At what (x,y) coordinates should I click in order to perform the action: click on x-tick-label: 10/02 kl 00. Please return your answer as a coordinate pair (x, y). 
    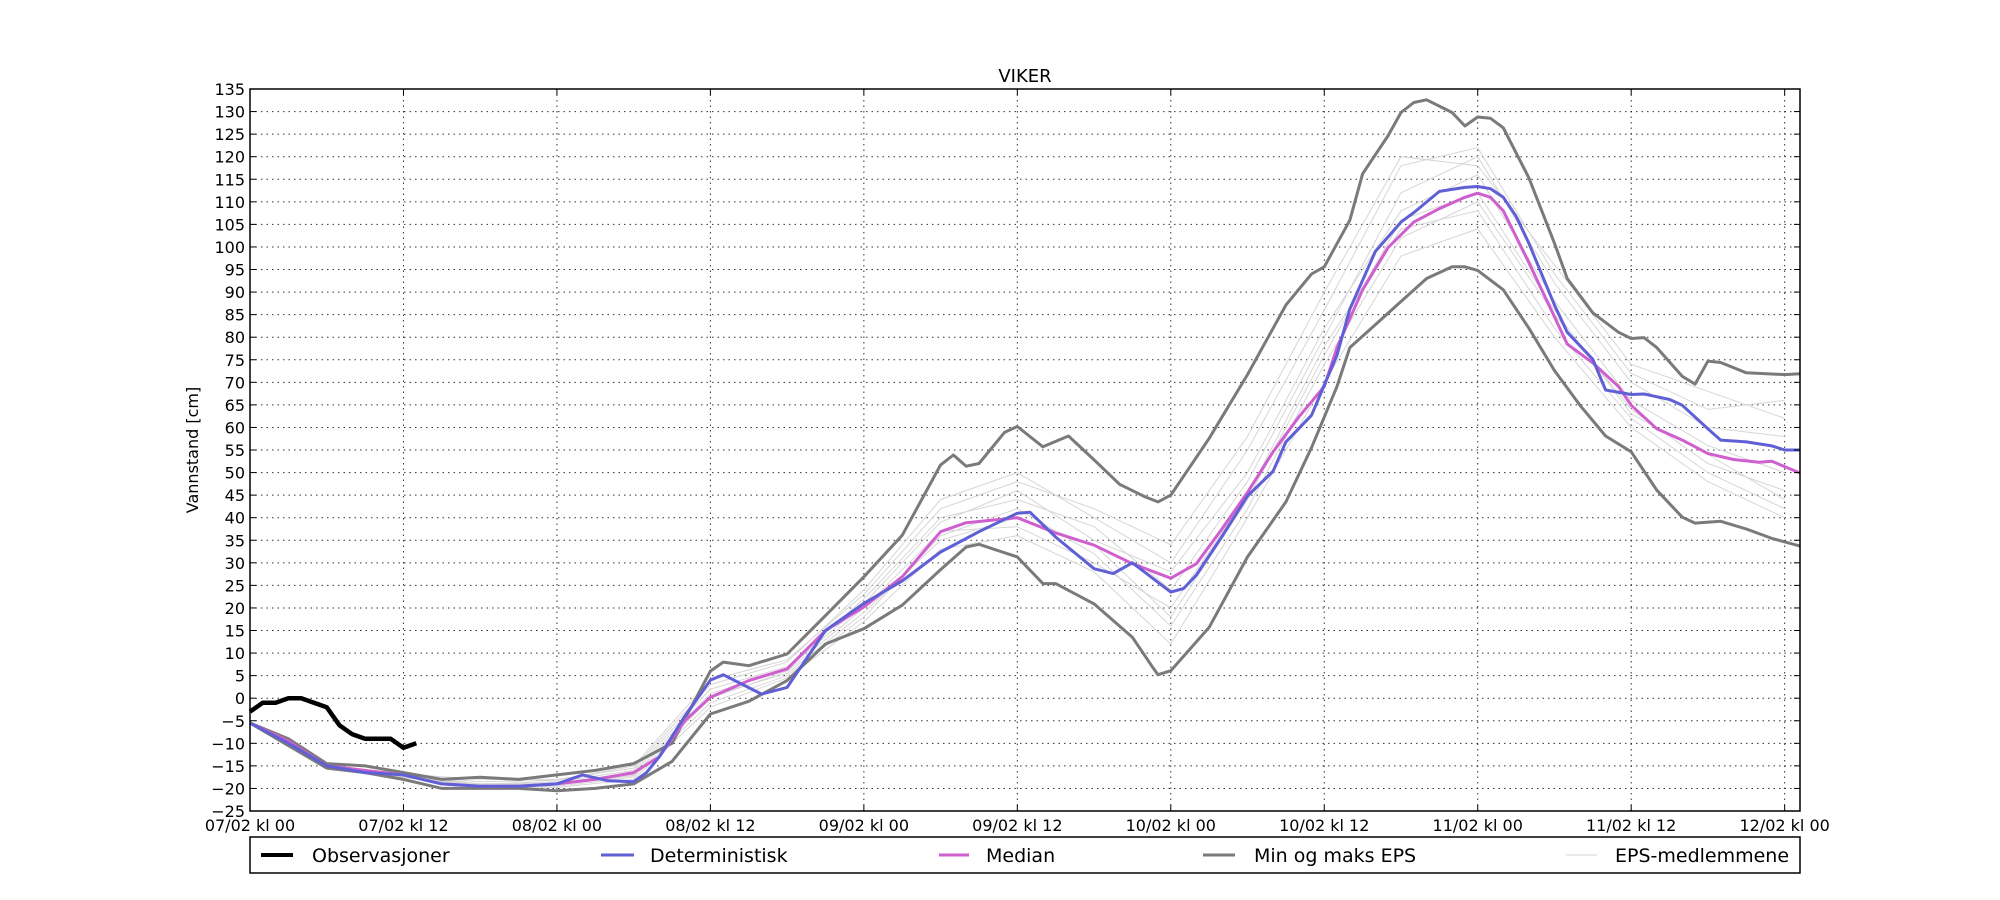
    Looking at the image, I should click on (1171, 825).